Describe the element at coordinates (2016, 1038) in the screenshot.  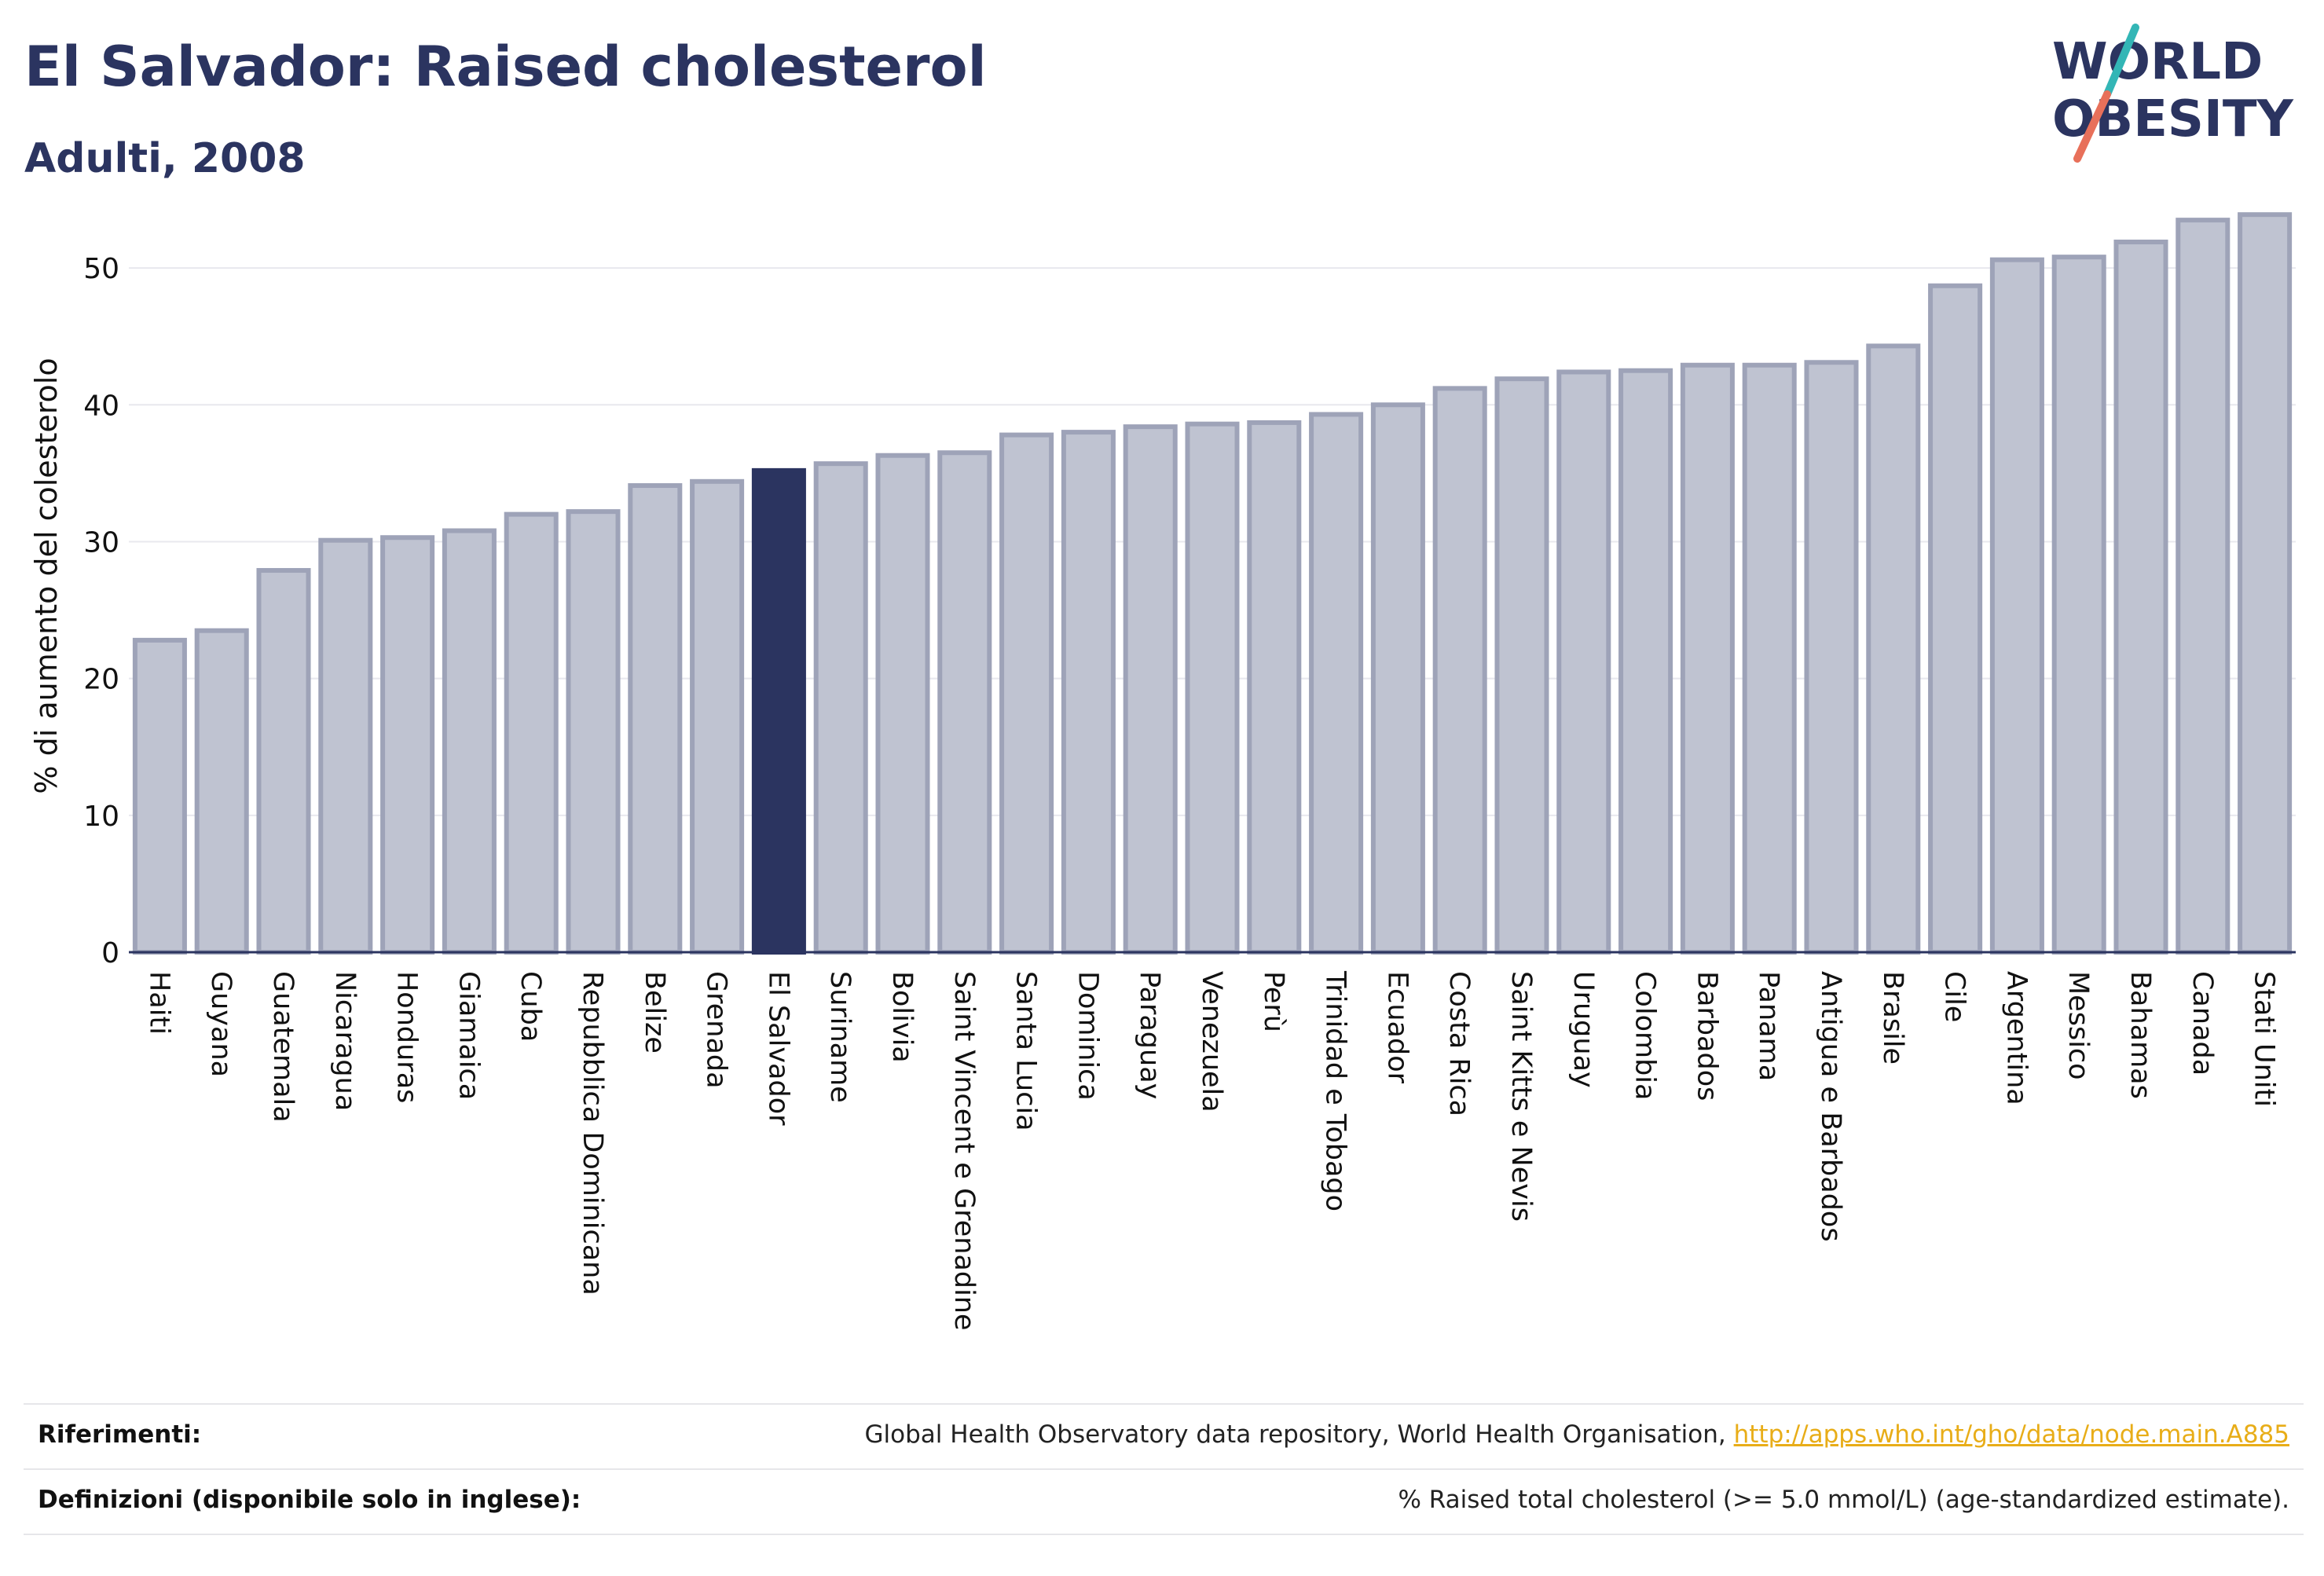
I see `x-tick-label: Argentina` at that location.